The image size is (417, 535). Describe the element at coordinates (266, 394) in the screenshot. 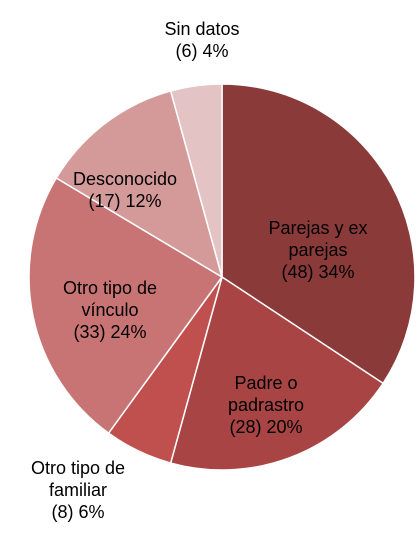

I see `category-label: Padre o padrastro` at that location.